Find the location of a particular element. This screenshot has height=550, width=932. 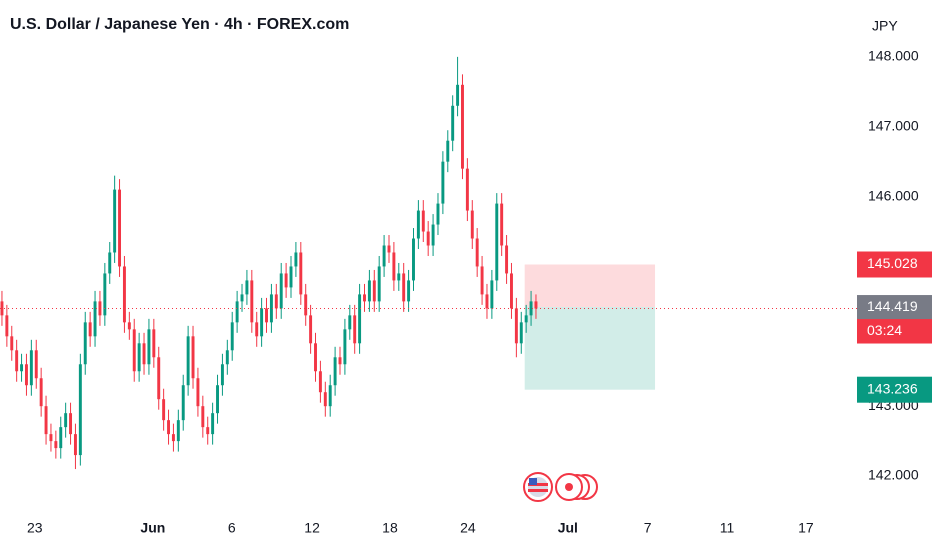

x-tick-label: 18 is located at coordinates (390, 528).